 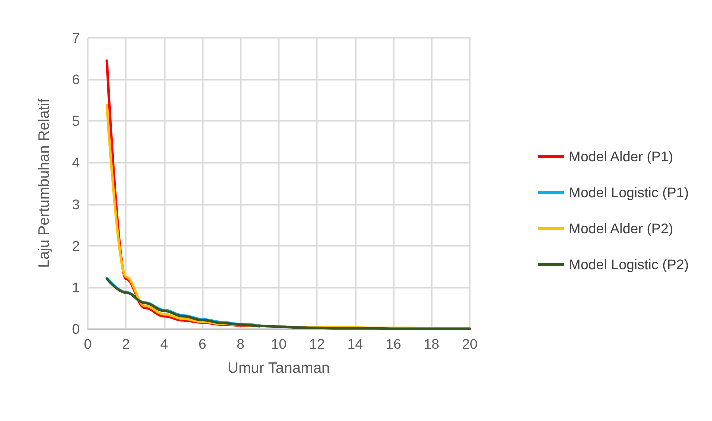 I want to click on y-tick-label: 6, so click(x=76, y=80).